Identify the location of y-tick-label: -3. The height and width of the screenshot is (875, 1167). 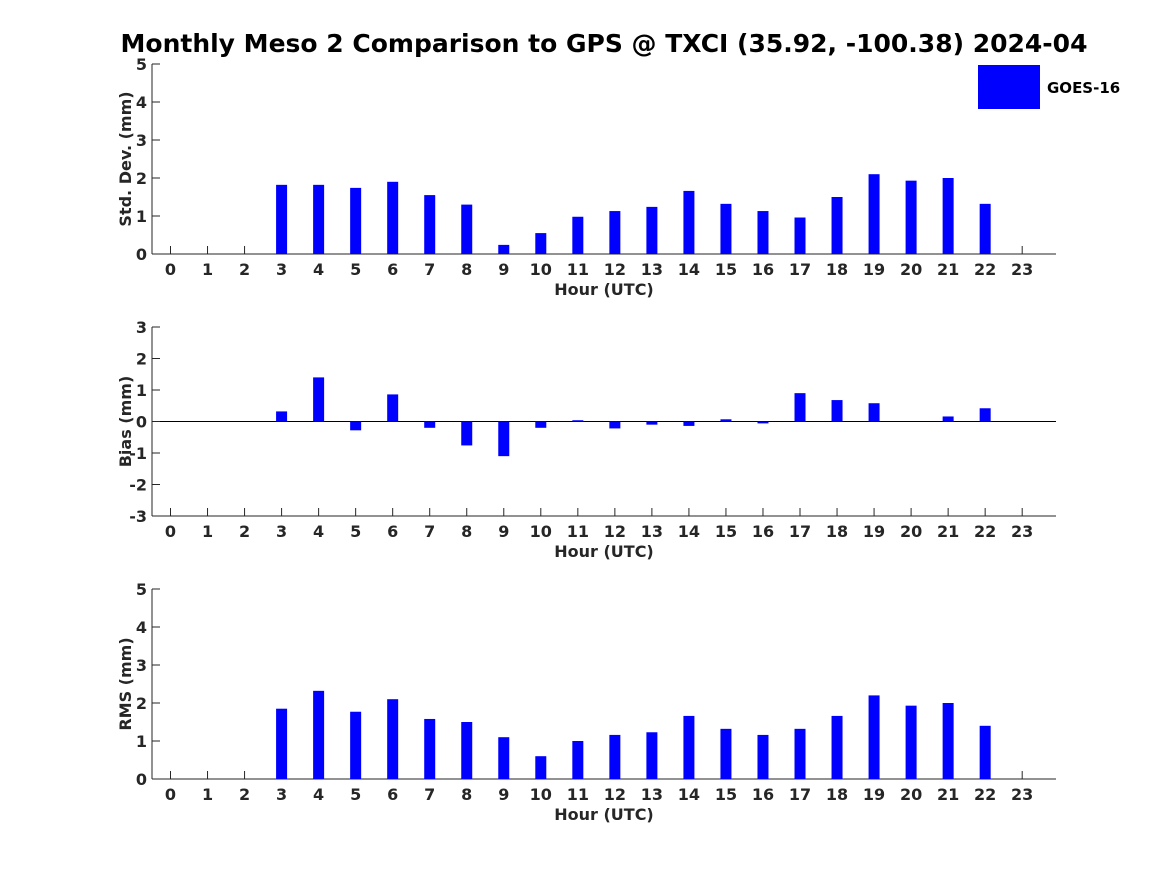
(138, 516).